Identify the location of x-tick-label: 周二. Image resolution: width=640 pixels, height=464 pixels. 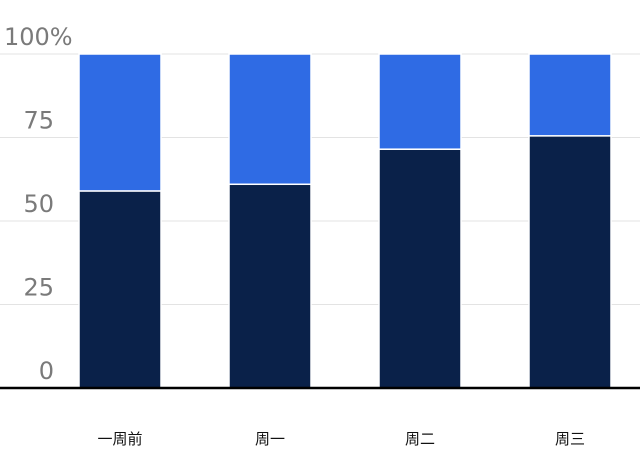
(420, 439).